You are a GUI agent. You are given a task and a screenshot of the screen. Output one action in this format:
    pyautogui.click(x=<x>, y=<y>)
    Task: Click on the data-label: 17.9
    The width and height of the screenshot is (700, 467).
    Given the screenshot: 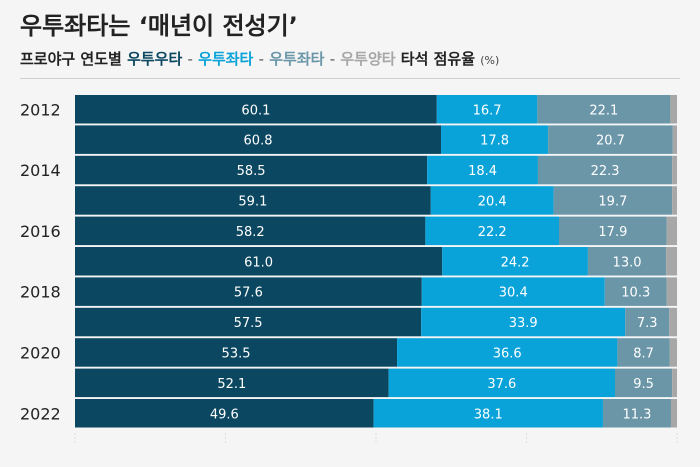 What is the action you would take?
    pyautogui.click(x=612, y=232)
    